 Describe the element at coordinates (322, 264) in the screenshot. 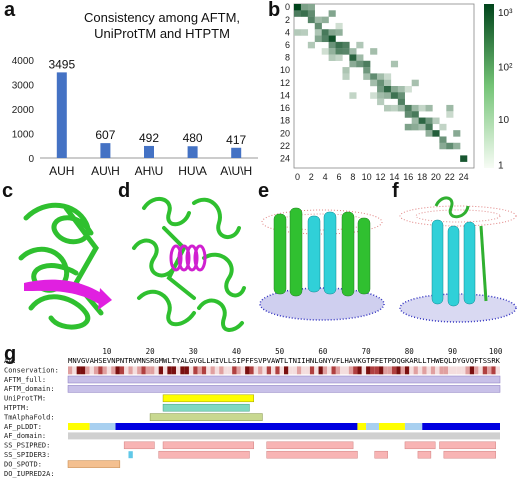

I see `protein-structure-e` at that location.